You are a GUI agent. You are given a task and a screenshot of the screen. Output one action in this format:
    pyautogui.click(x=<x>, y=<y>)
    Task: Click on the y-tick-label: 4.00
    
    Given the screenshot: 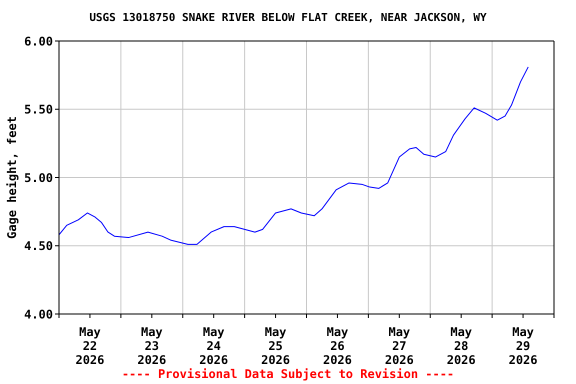 What is the action you would take?
    pyautogui.click(x=38, y=314)
    